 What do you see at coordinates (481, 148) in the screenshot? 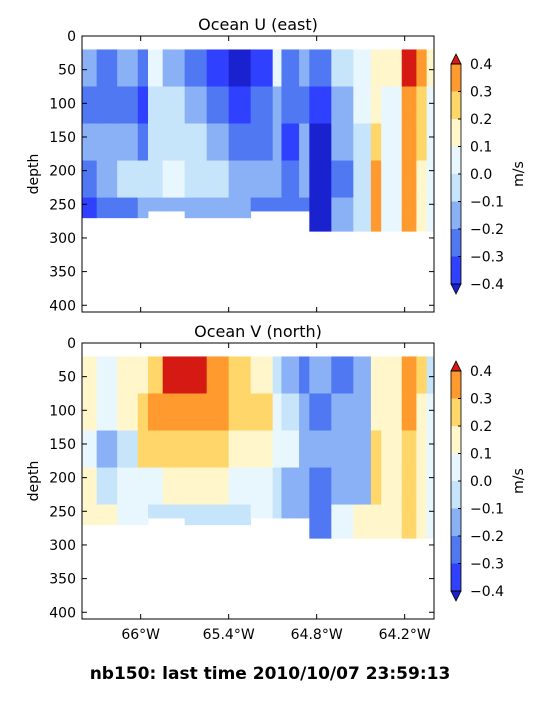
I see `colorbar-tick-label: 0.1` at bounding box center [481, 148].